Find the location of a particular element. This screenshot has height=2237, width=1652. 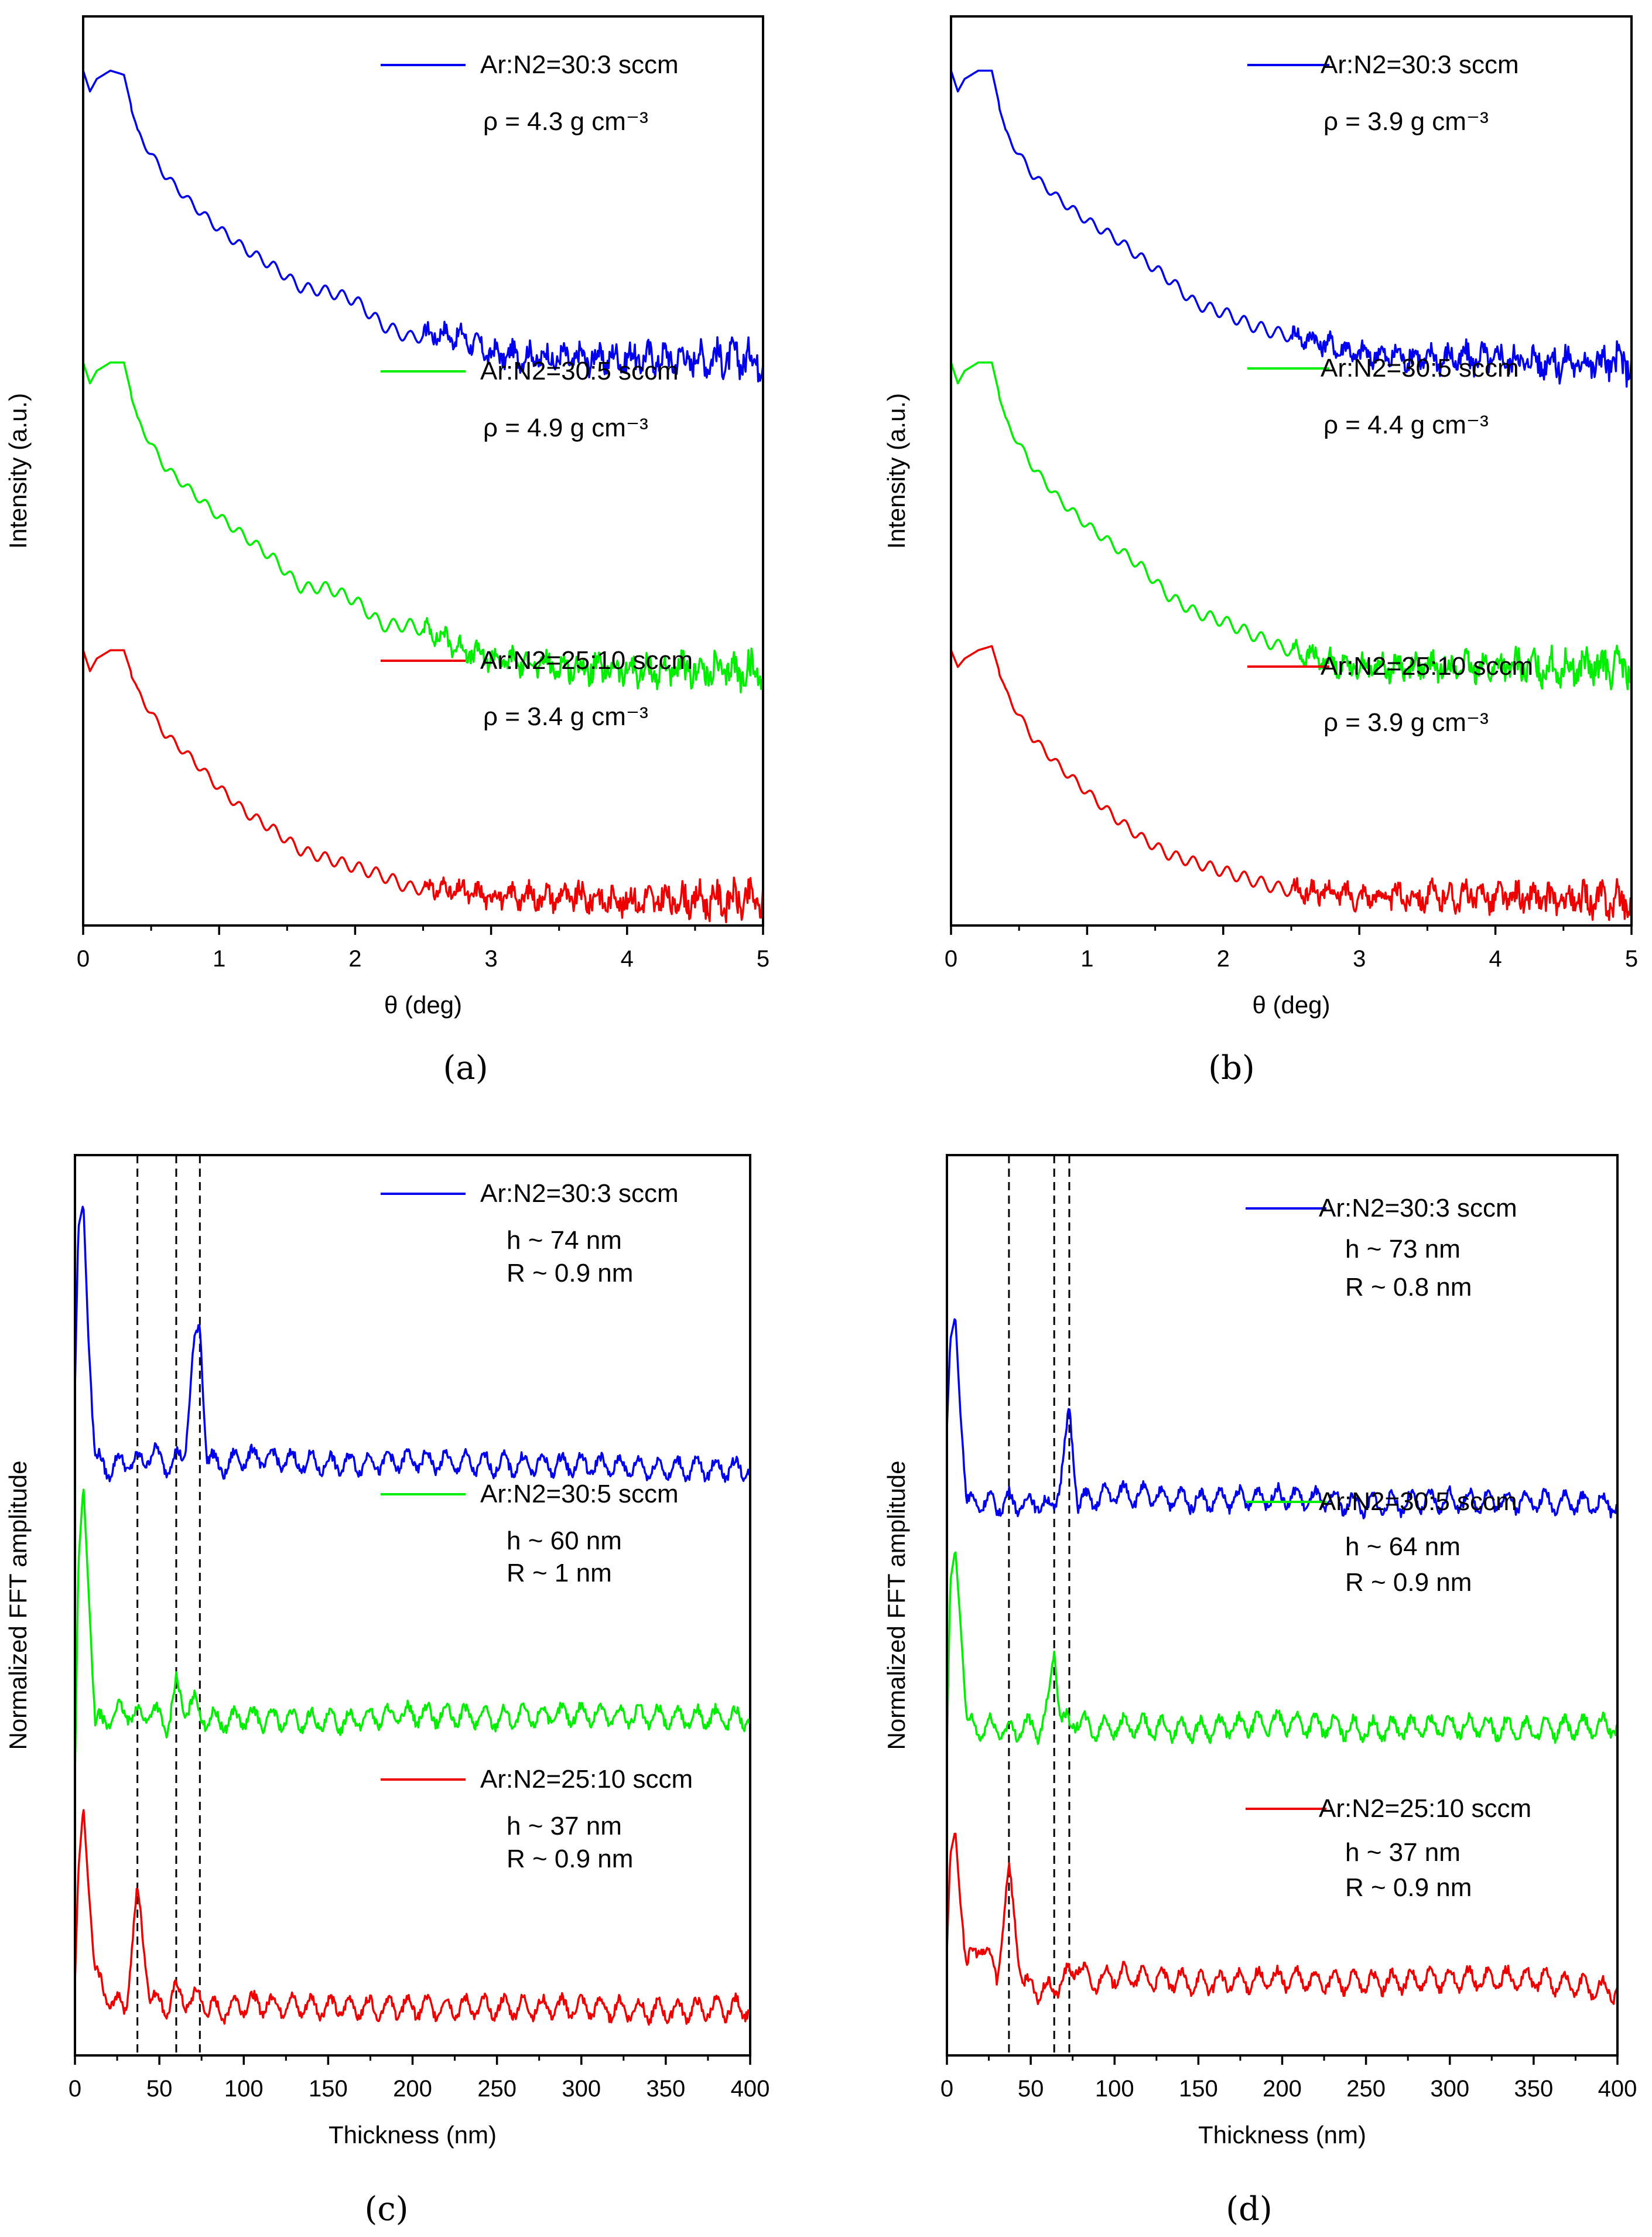

roughness-annotation: R ~ 1 nm is located at coordinates (559, 1573).